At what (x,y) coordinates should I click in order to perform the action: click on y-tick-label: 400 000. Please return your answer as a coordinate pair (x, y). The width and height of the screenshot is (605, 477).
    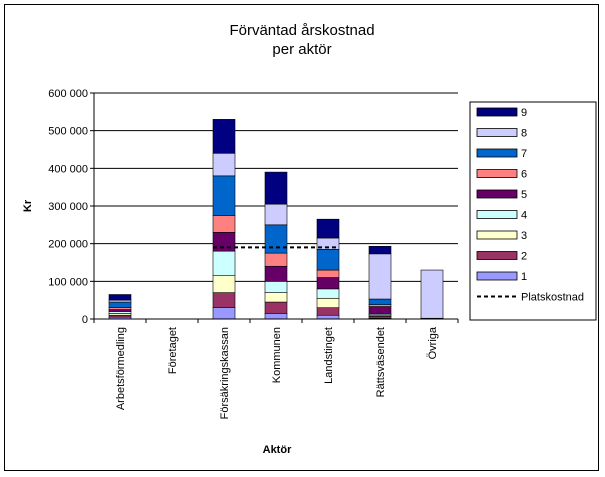
    Looking at the image, I should click on (68, 169).